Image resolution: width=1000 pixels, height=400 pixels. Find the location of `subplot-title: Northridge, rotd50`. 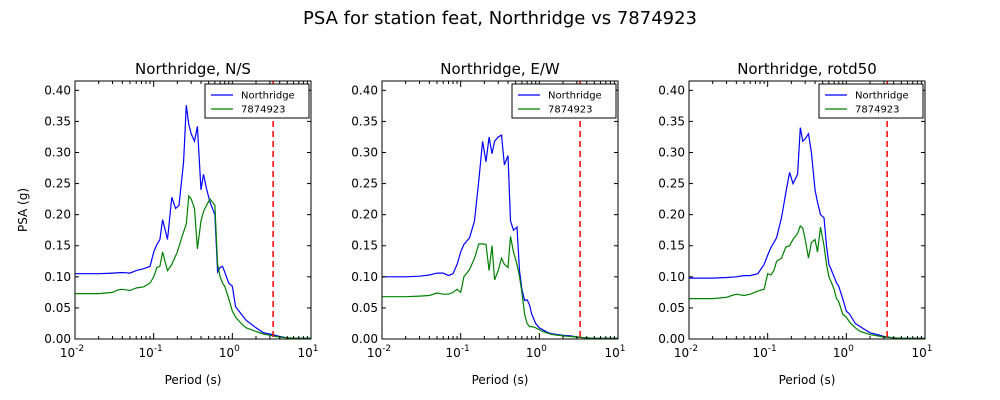

subplot-title: Northridge, rotd50 is located at coordinates (807, 69).